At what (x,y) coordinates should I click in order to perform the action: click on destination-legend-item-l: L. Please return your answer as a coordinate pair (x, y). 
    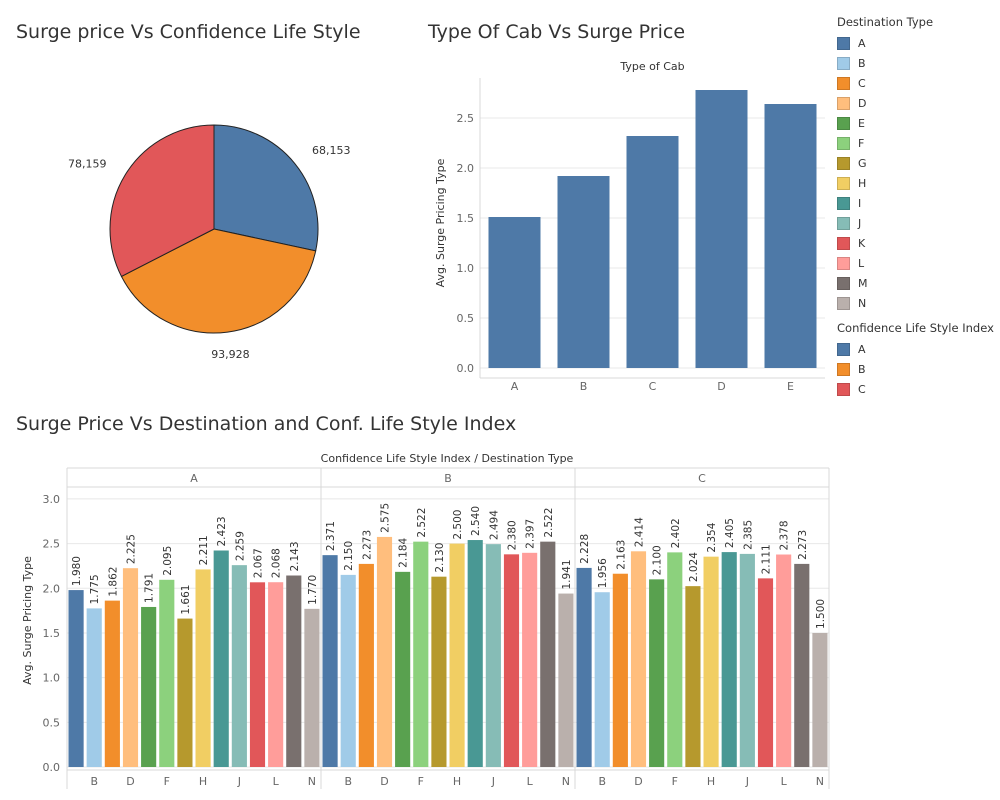
    Looking at the image, I should click on (885, 263).